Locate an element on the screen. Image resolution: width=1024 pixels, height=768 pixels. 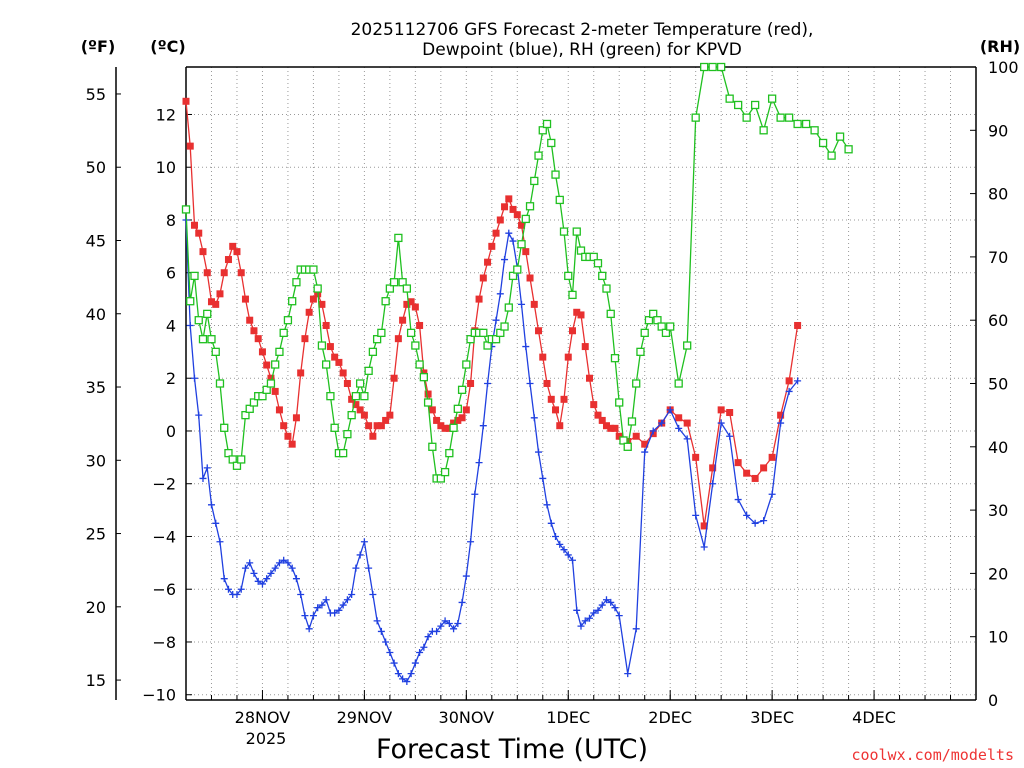
rh-tick-label: 80 is located at coordinates (998, 194).